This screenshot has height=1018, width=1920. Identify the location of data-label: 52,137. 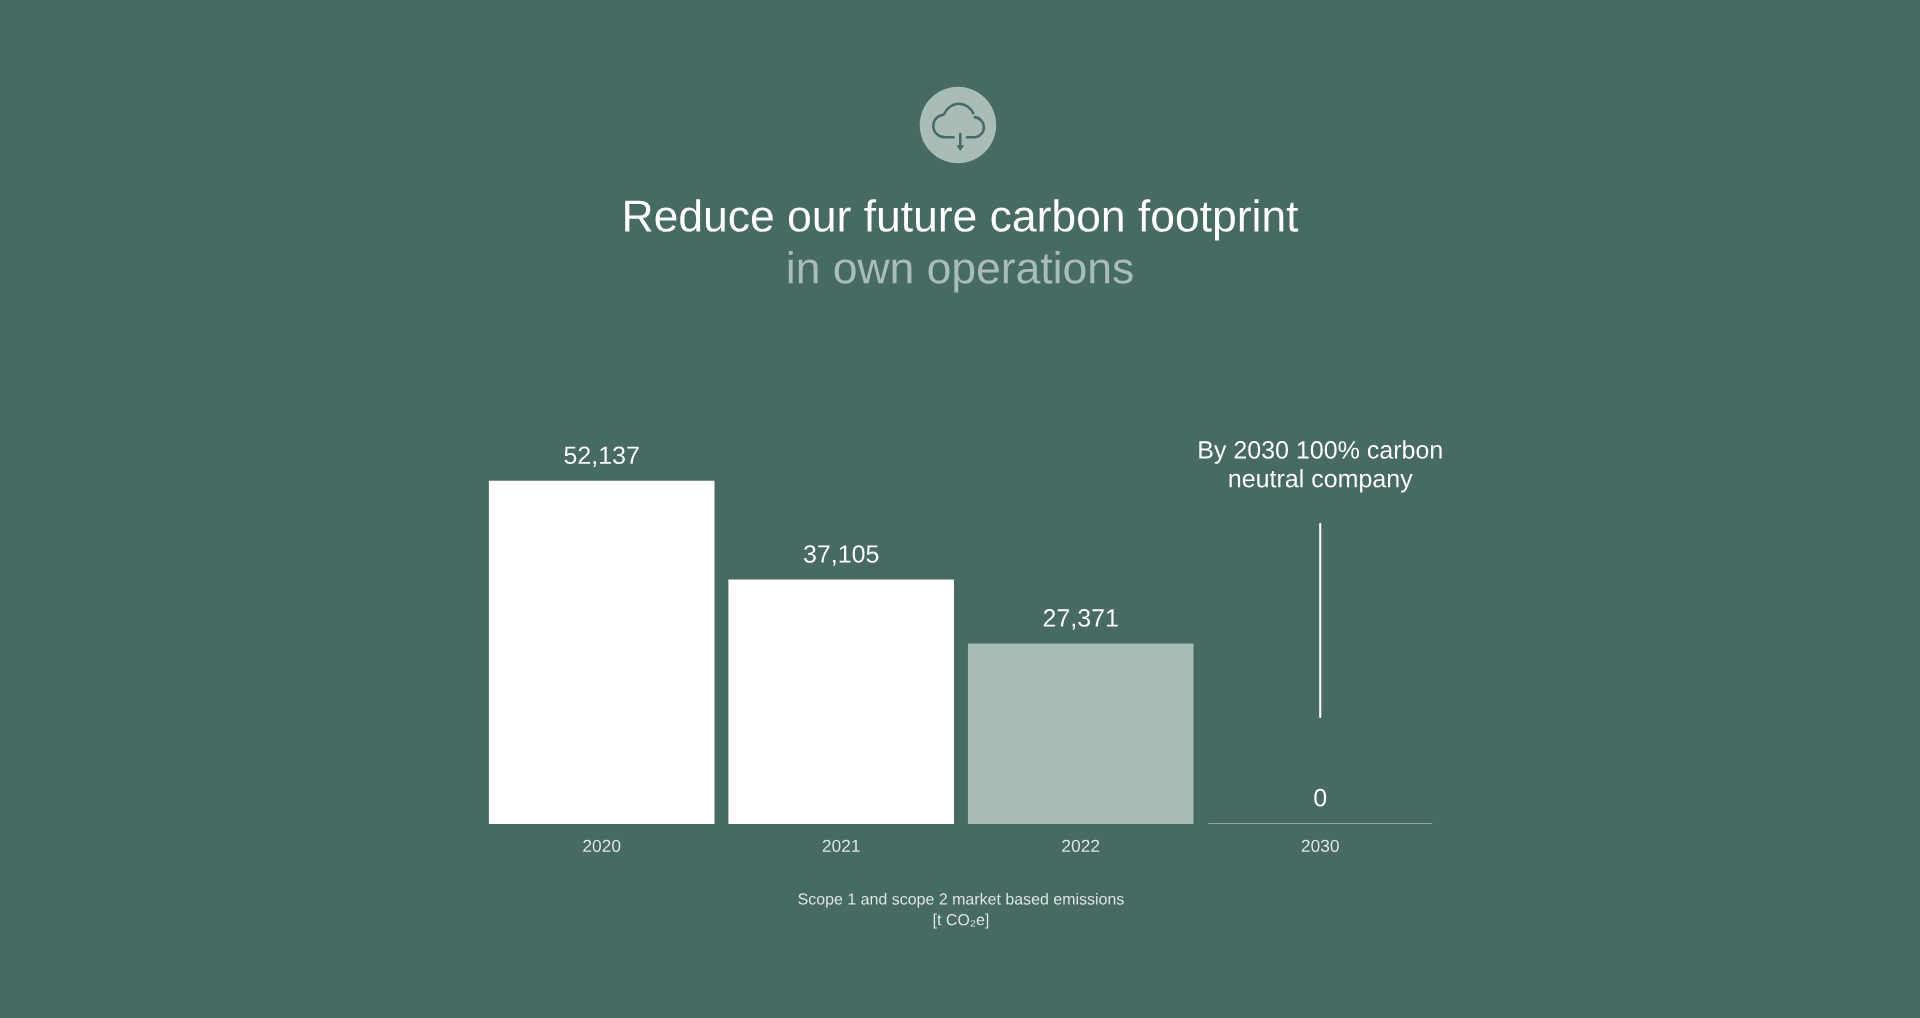
(601, 457).